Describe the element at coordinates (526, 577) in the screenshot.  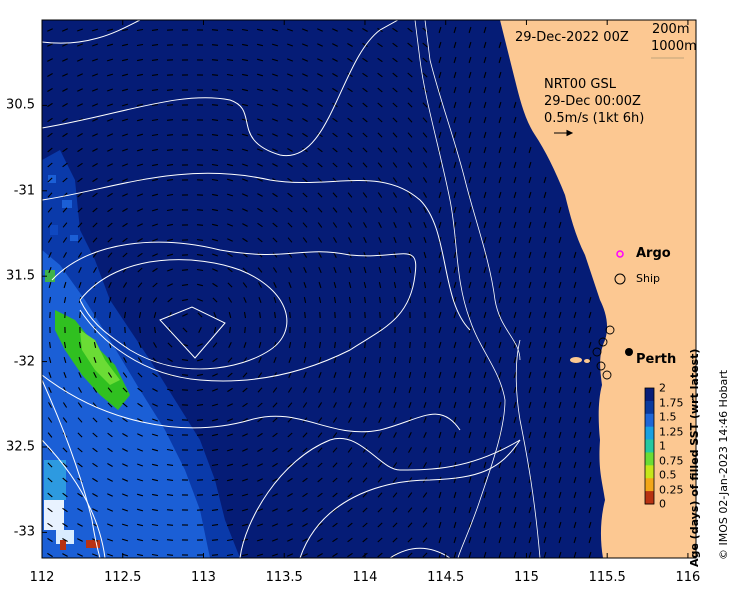
I see `x-tick-label: 115` at that location.